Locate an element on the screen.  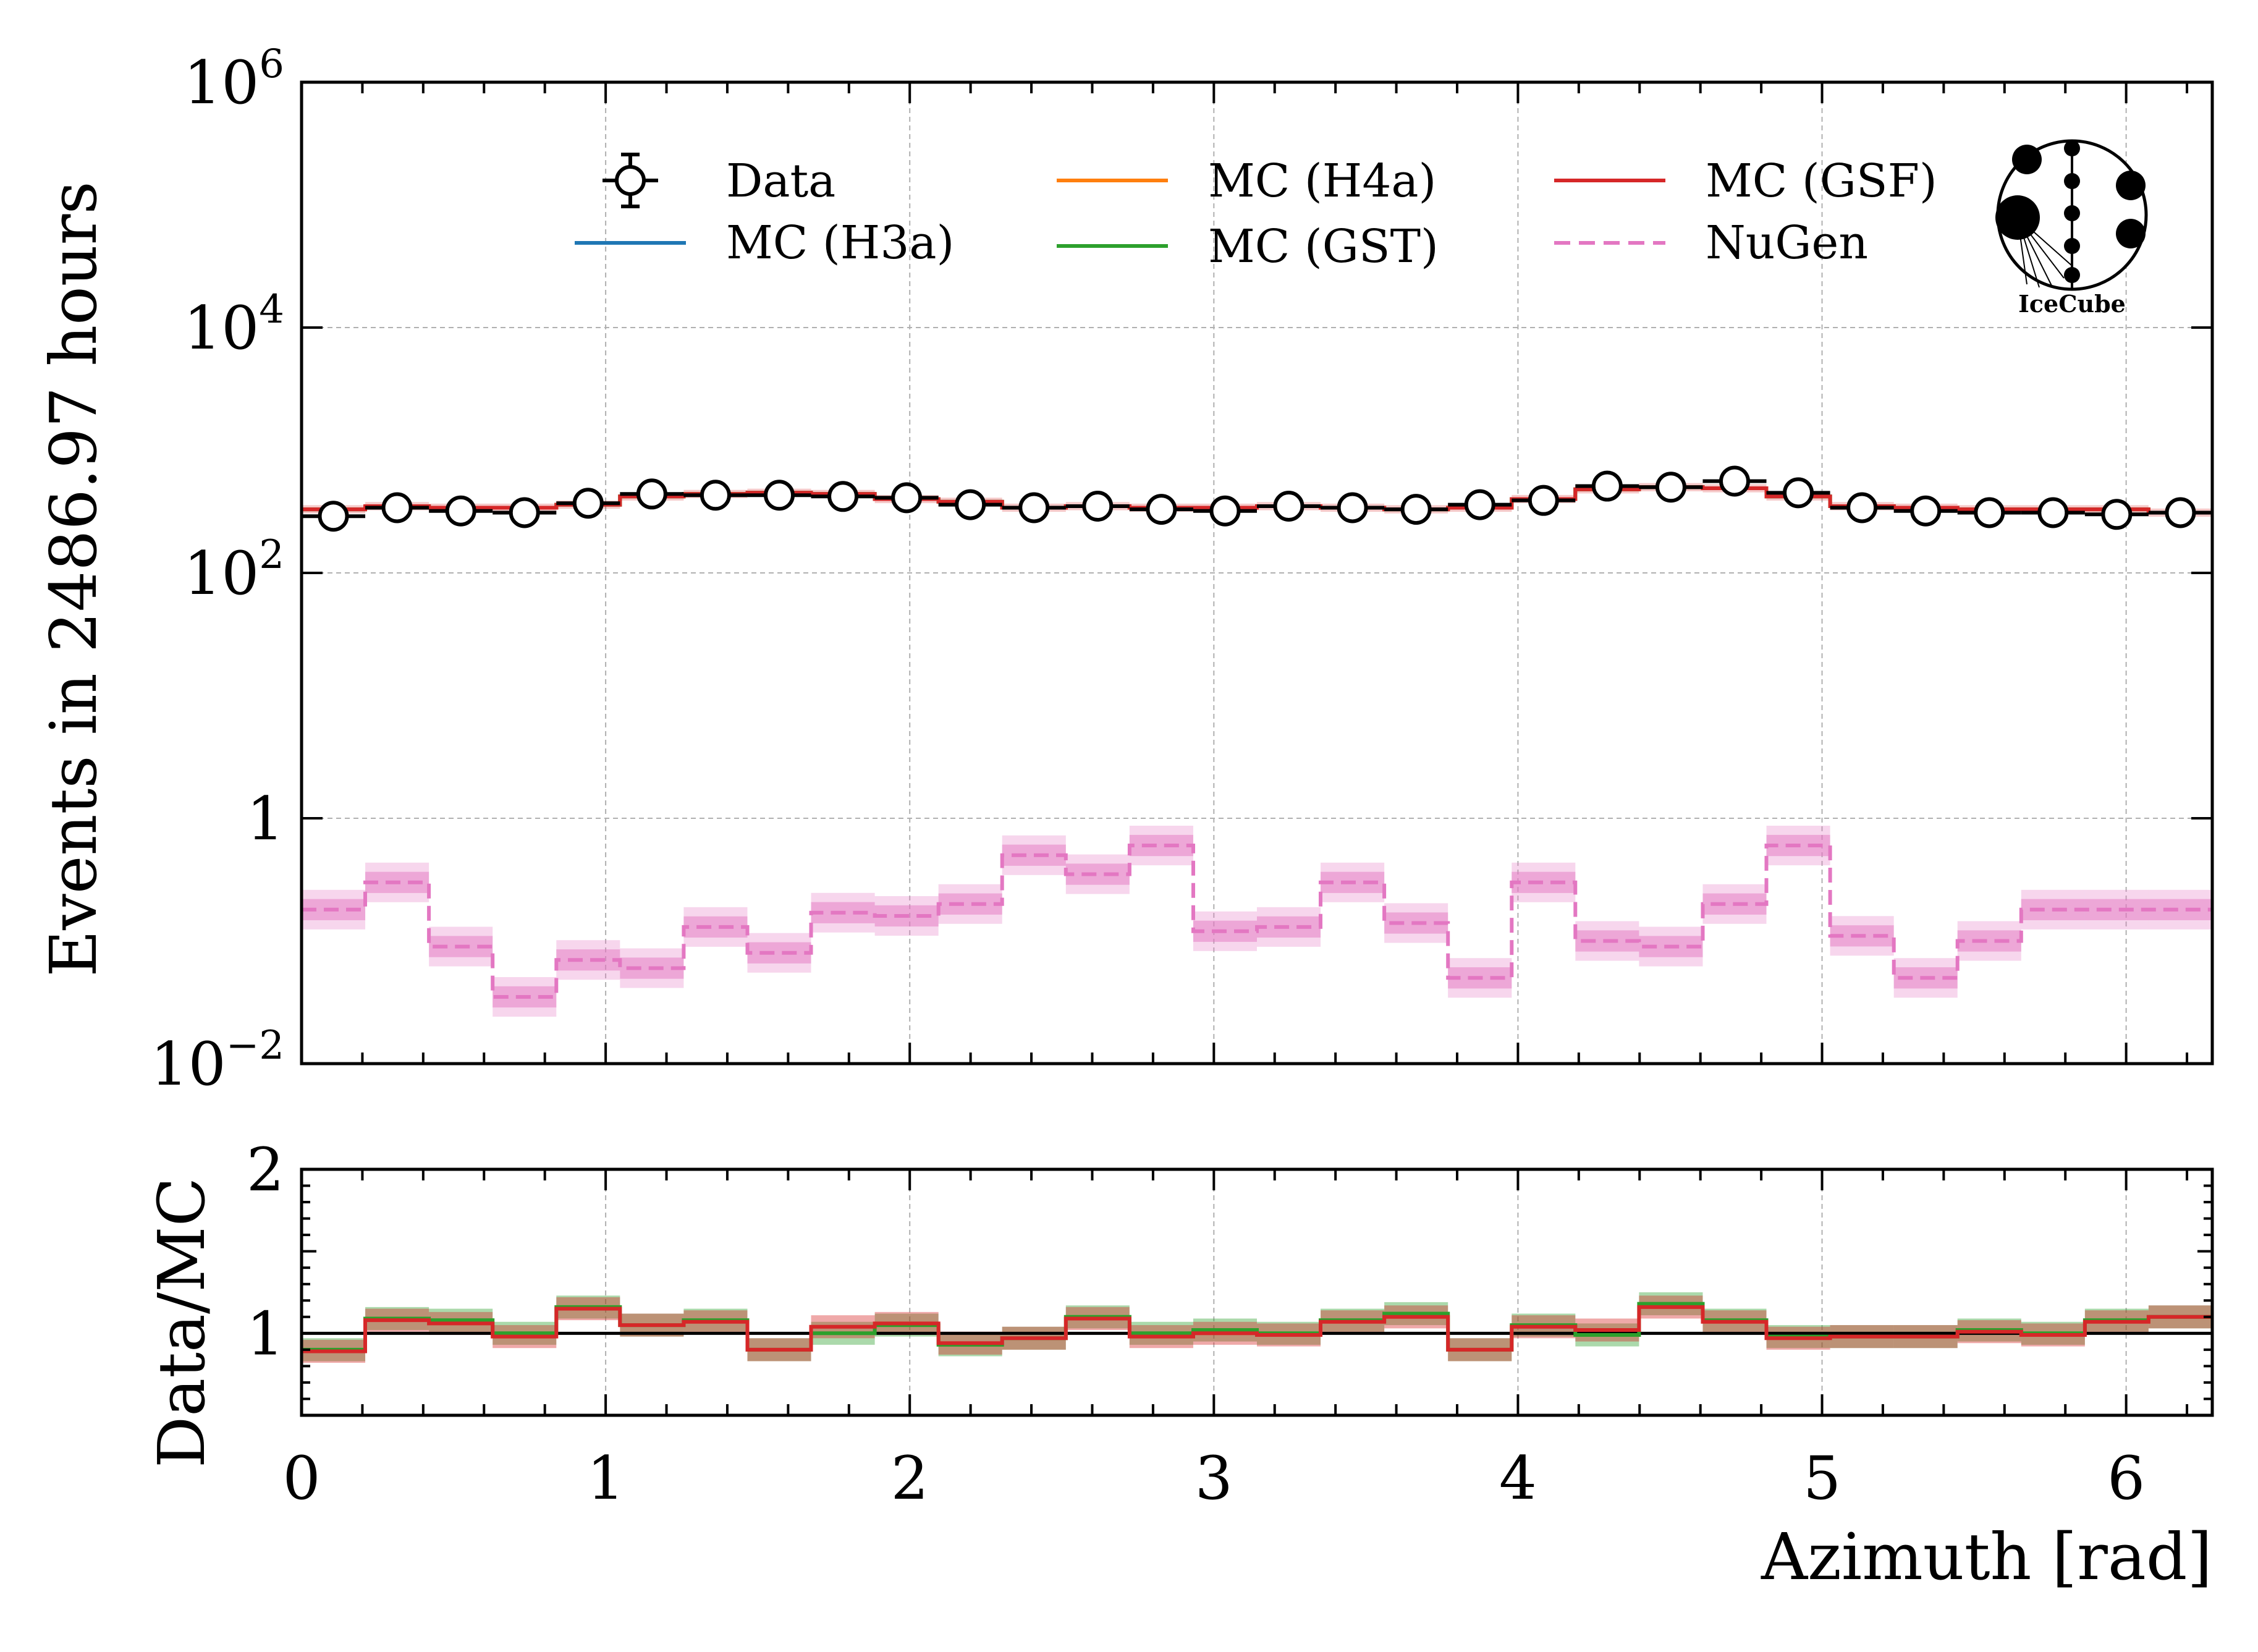
legend-data-marker is located at coordinates (630, 180).